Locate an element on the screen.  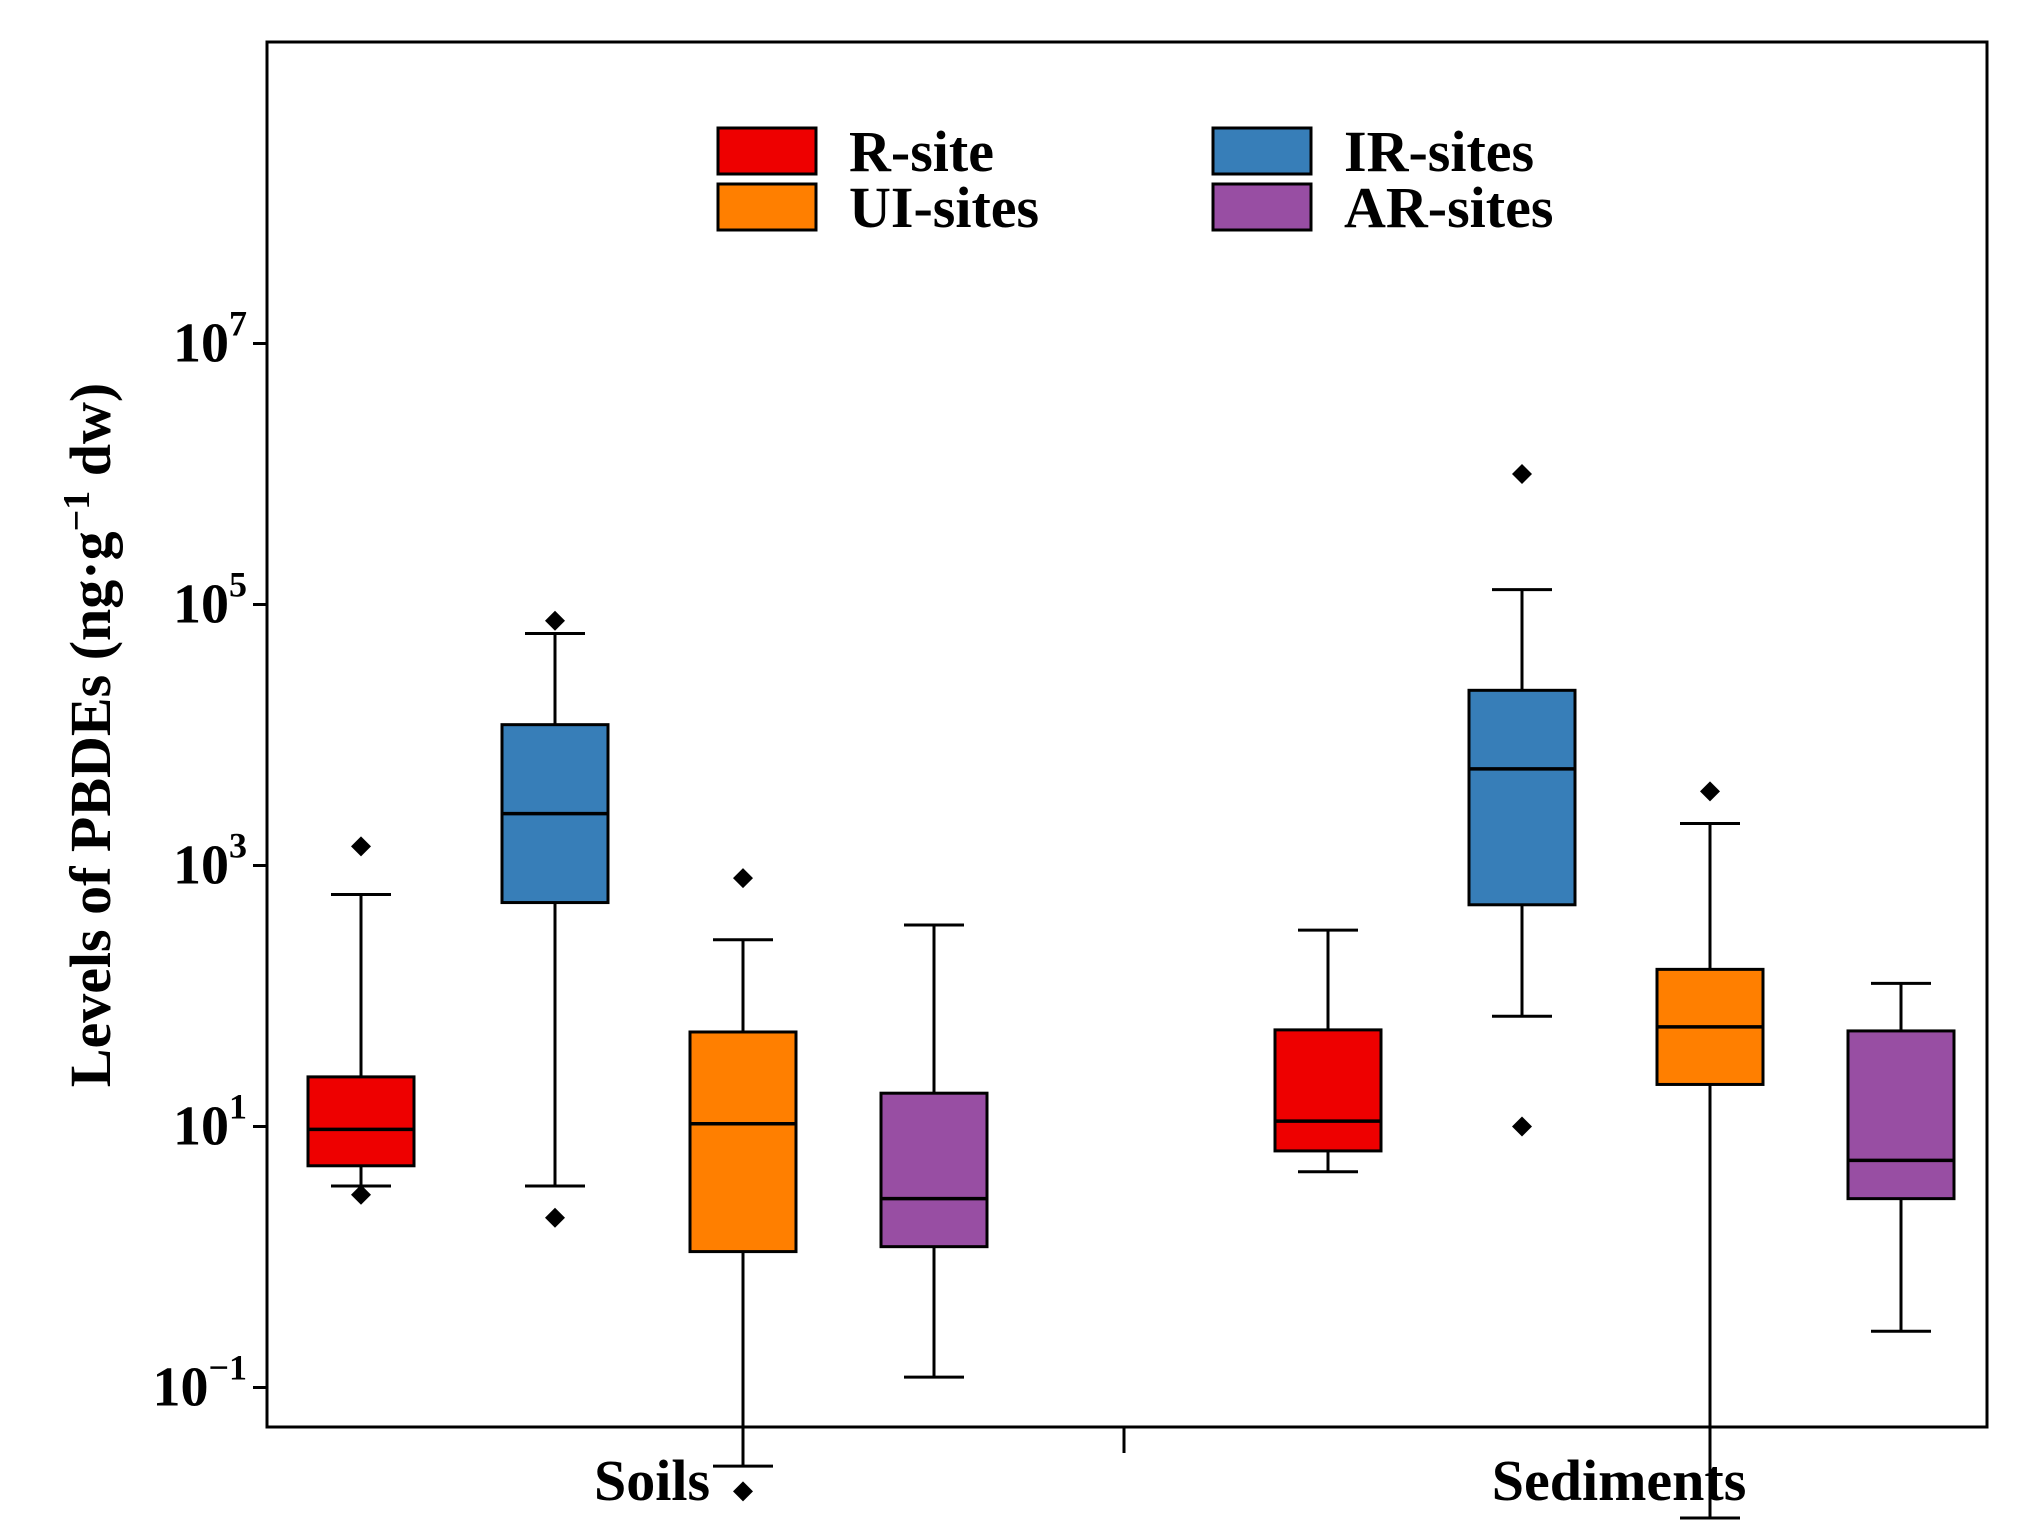
y-axis-label: Levels of PBDEs (ng·g−1 dw) is located at coordinates (89, 735).